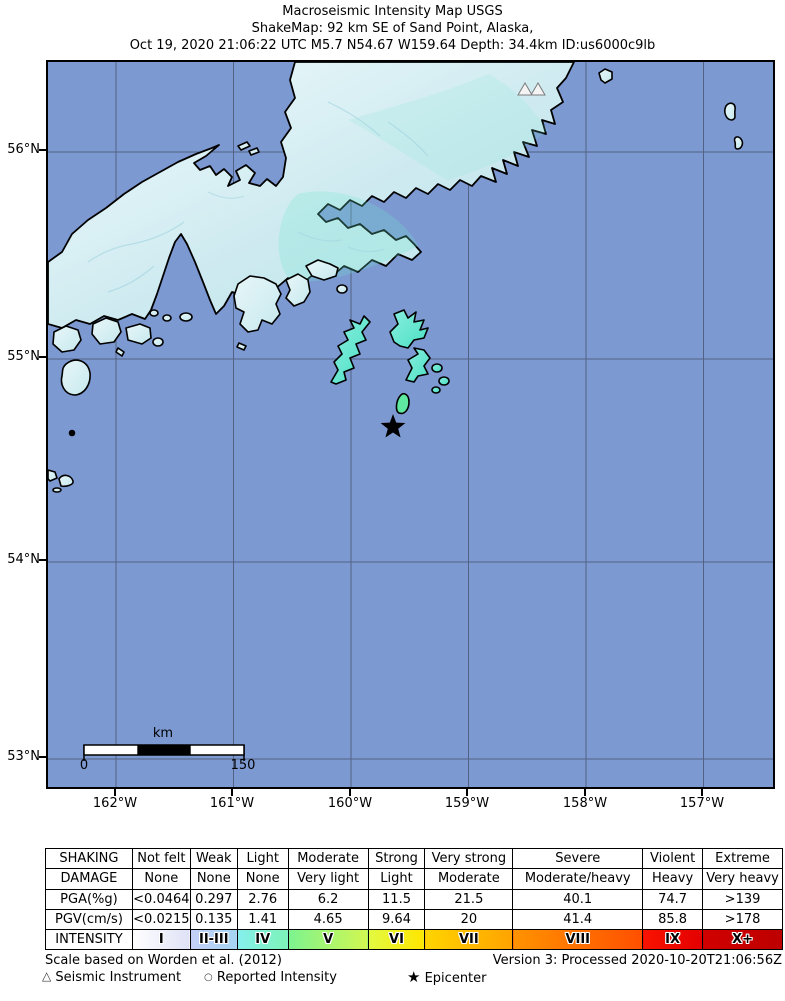 The height and width of the screenshot is (1001, 785). I want to click on table-cell: Strong, so click(396, 858).